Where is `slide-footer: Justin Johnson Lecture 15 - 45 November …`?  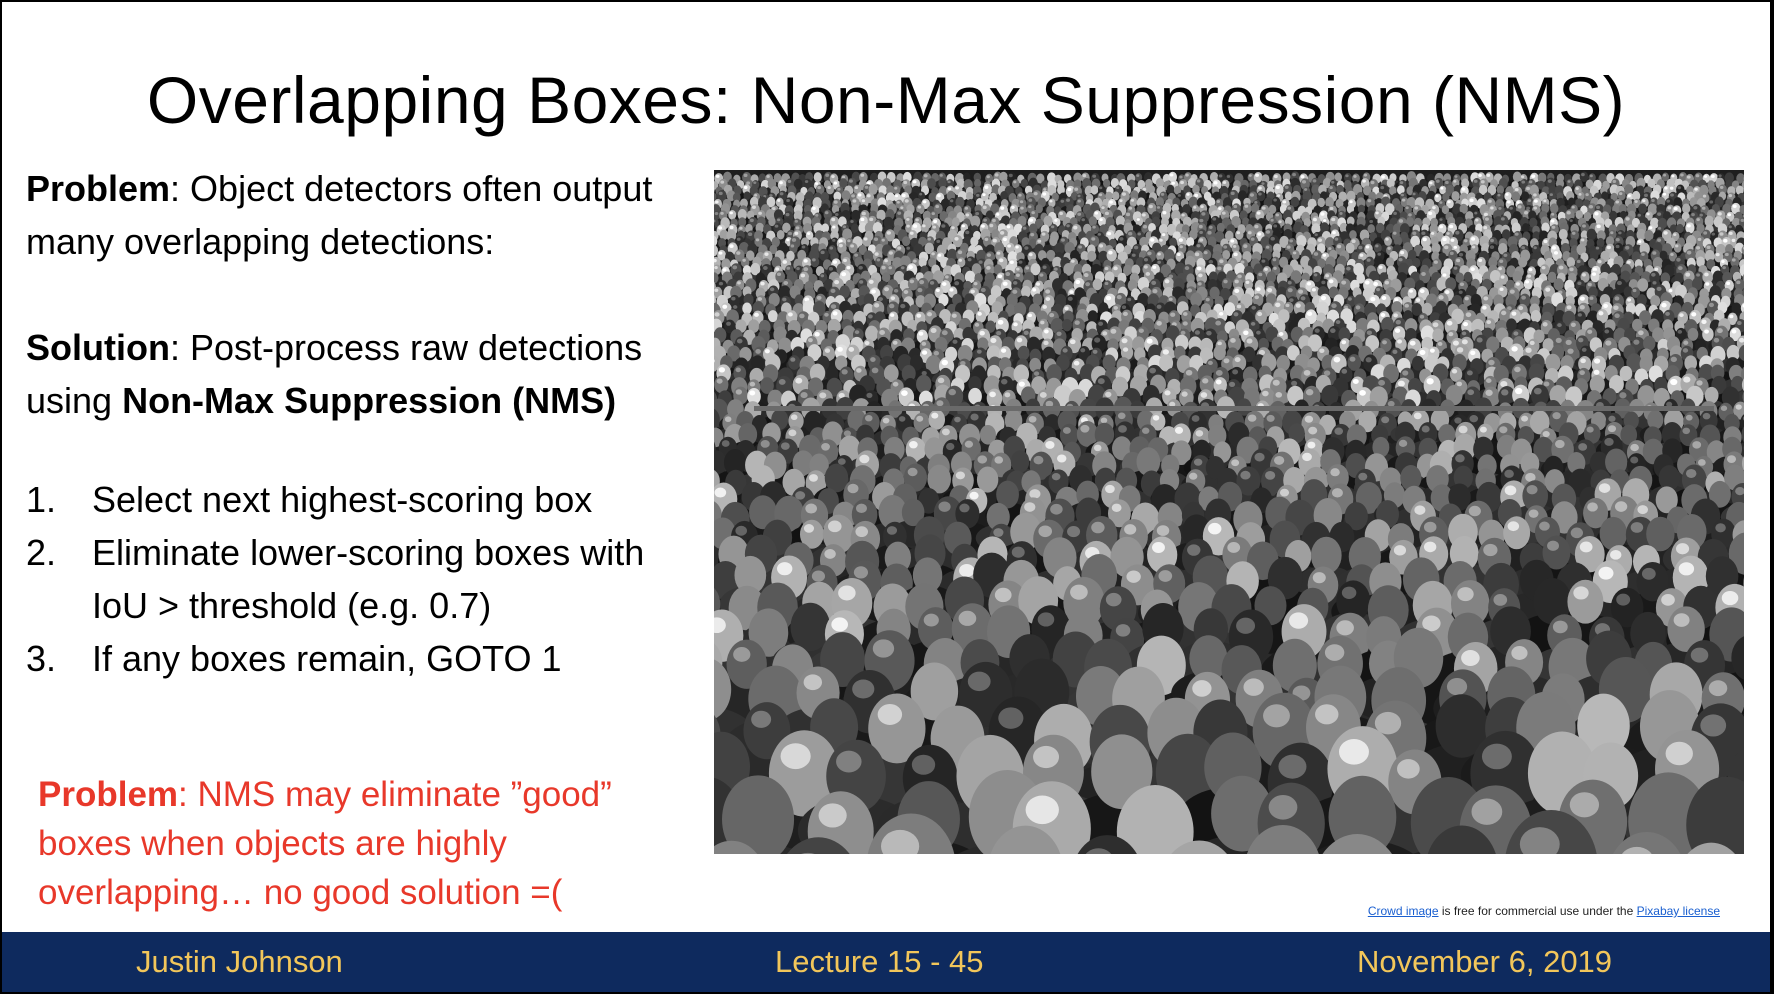 slide-footer: Justin Johnson Lecture 15 - 45 November … is located at coordinates (886, 962).